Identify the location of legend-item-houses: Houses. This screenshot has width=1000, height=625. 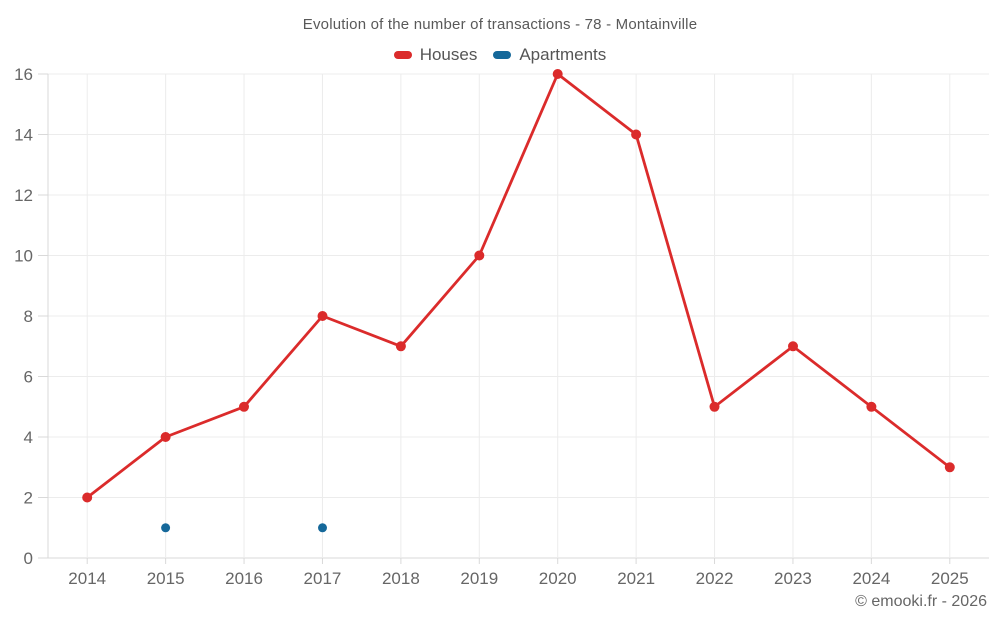
(435, 55).